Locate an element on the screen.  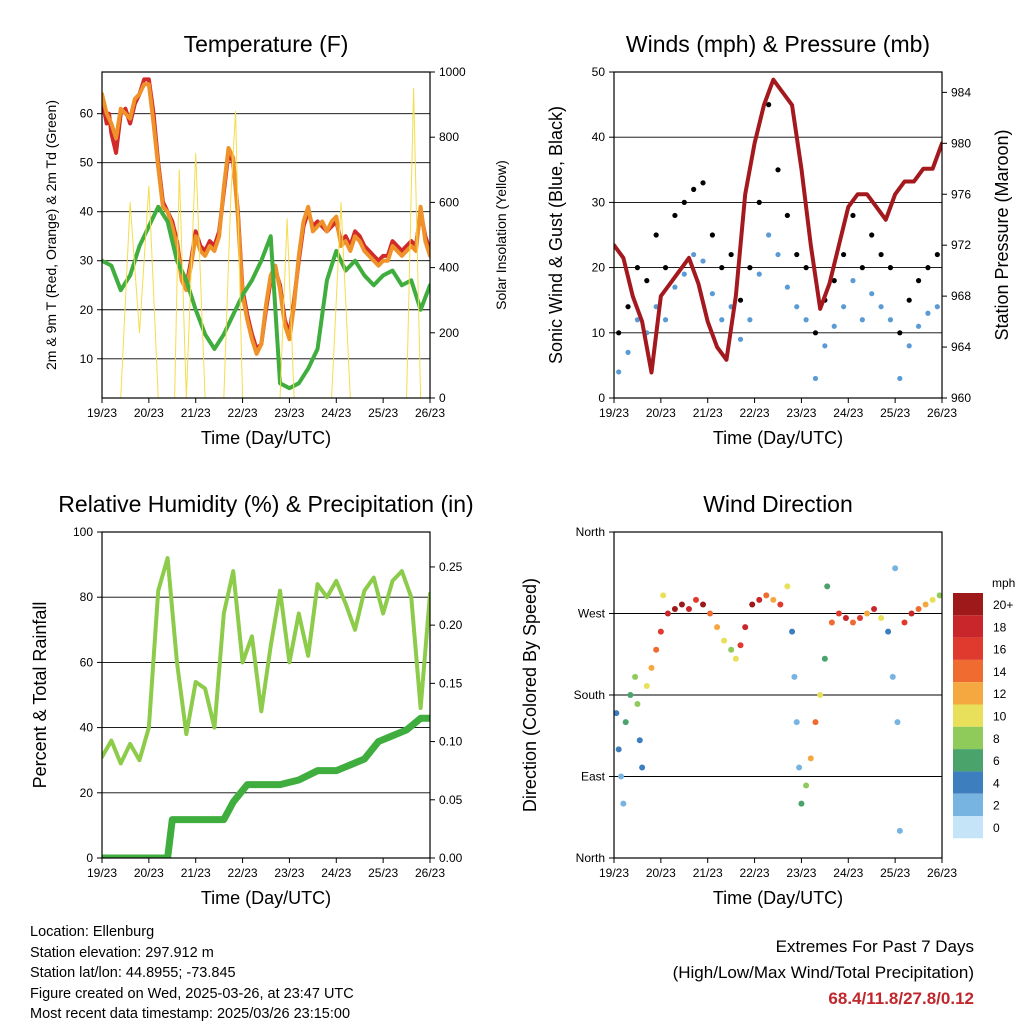
y-right-tick-label: 968 is located at coordinates (961, 296).